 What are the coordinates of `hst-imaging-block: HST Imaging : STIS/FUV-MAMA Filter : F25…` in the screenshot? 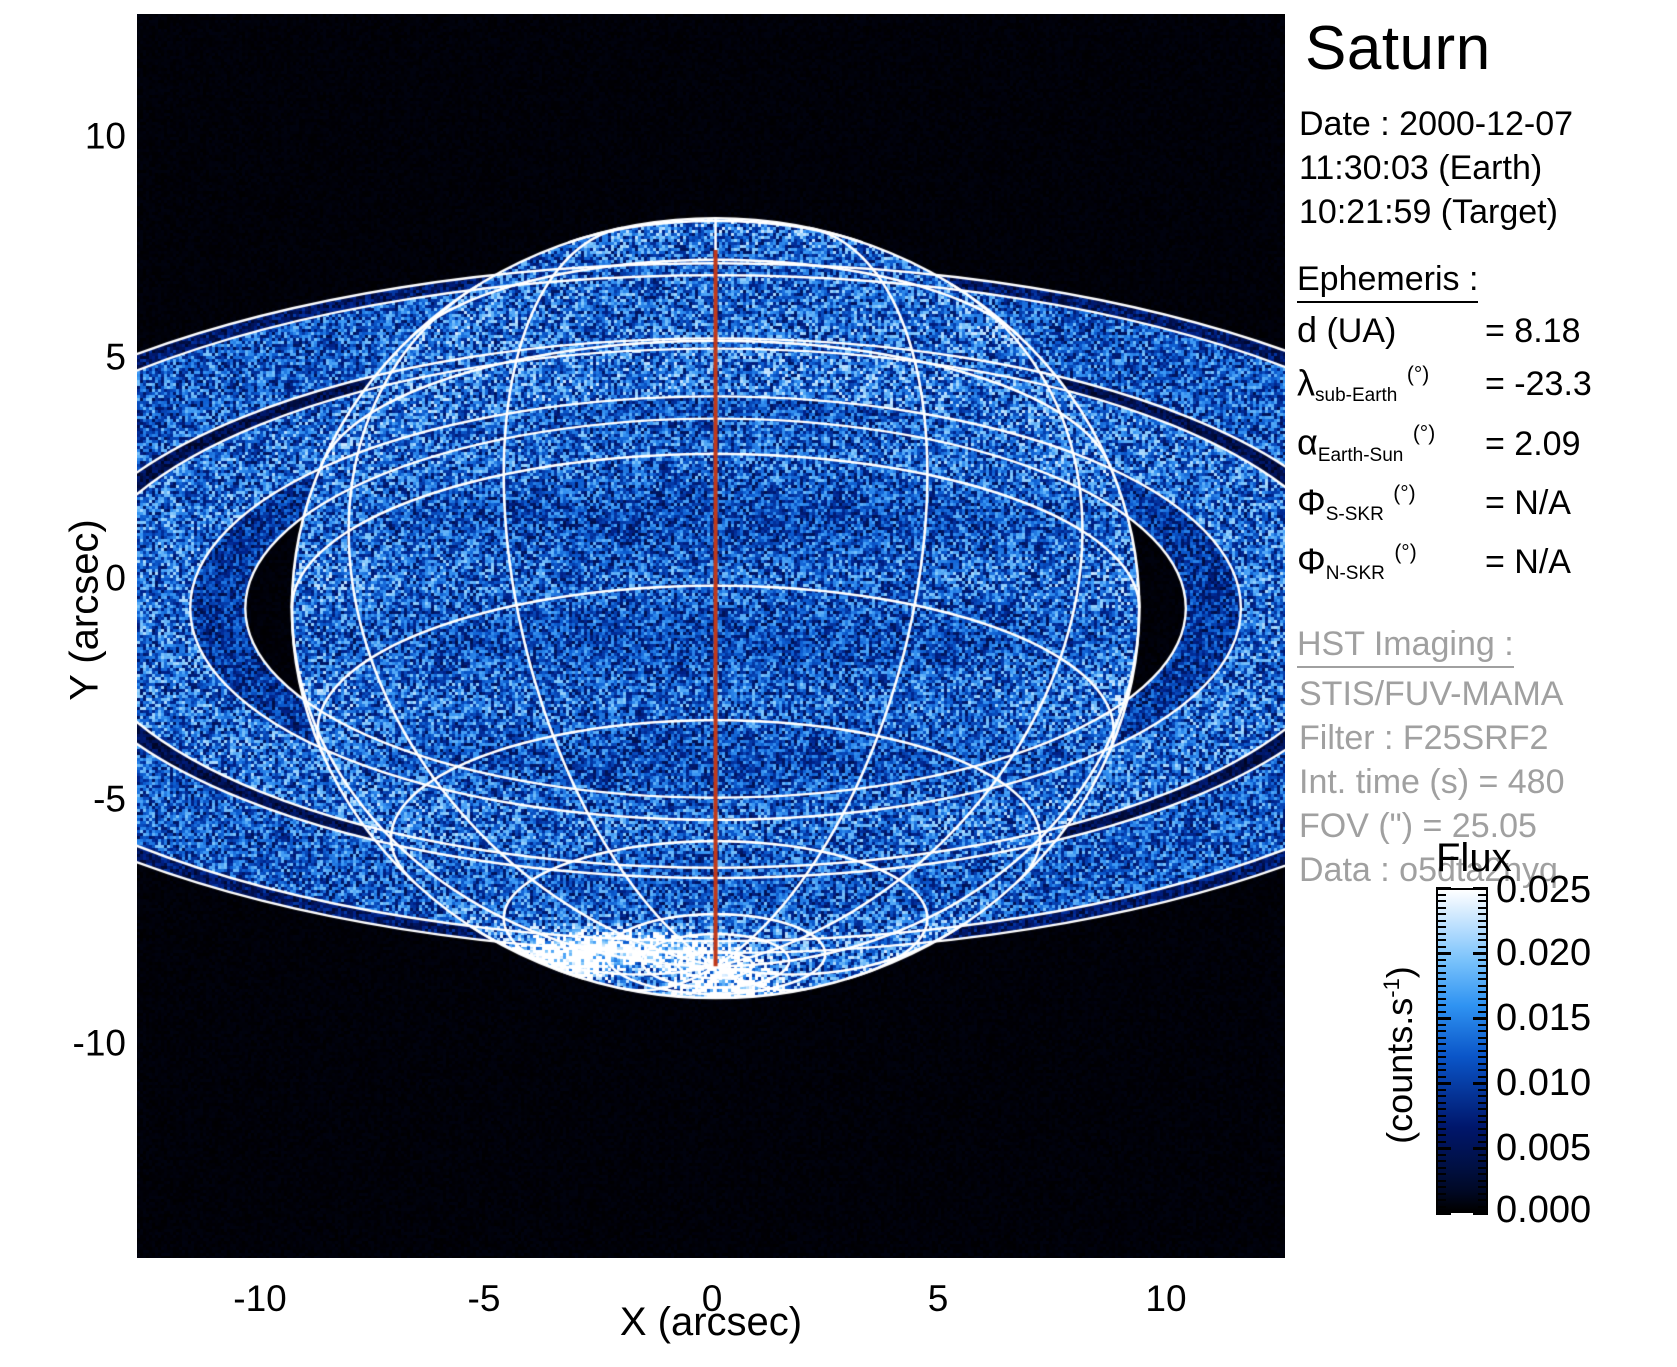 It's located at (1487, 757).